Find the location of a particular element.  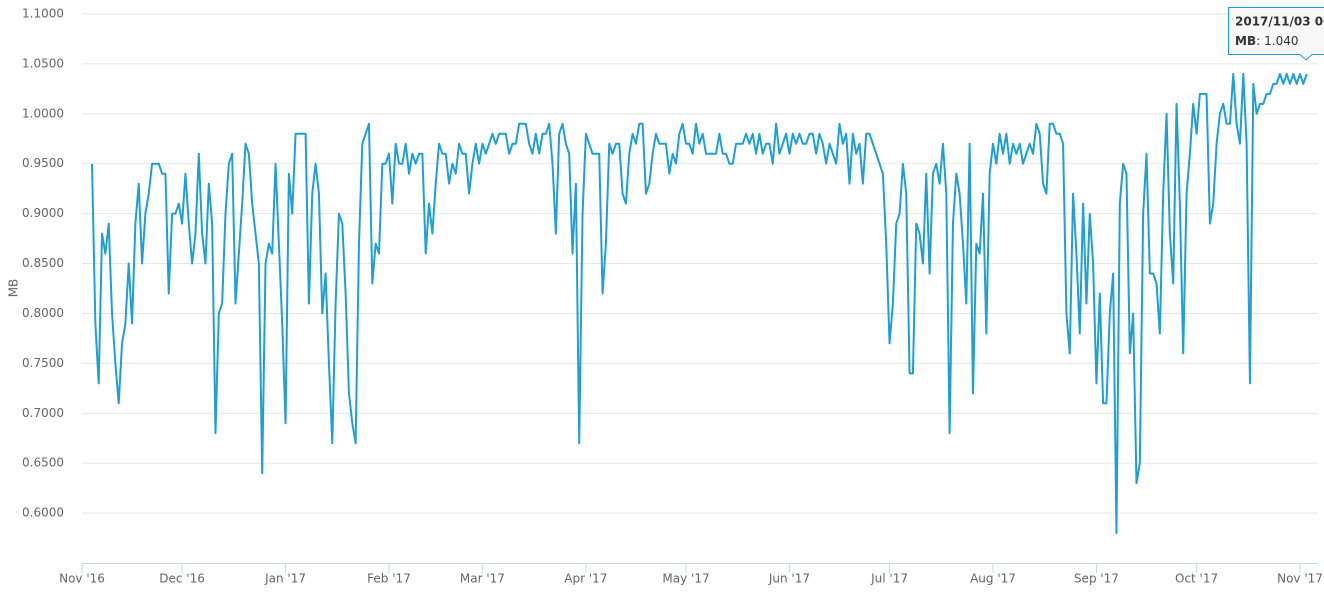

y-tick-label: 0.8000 is located at coordinates (43, 313).